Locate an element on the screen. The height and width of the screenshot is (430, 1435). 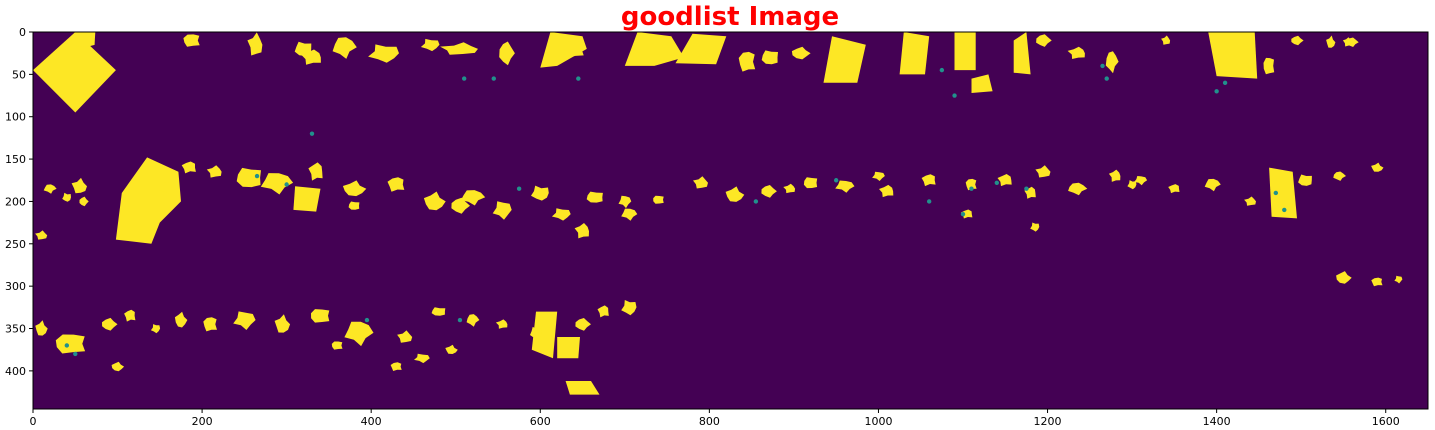
y-tick-label: 350 is located at coordinates (15, 329).